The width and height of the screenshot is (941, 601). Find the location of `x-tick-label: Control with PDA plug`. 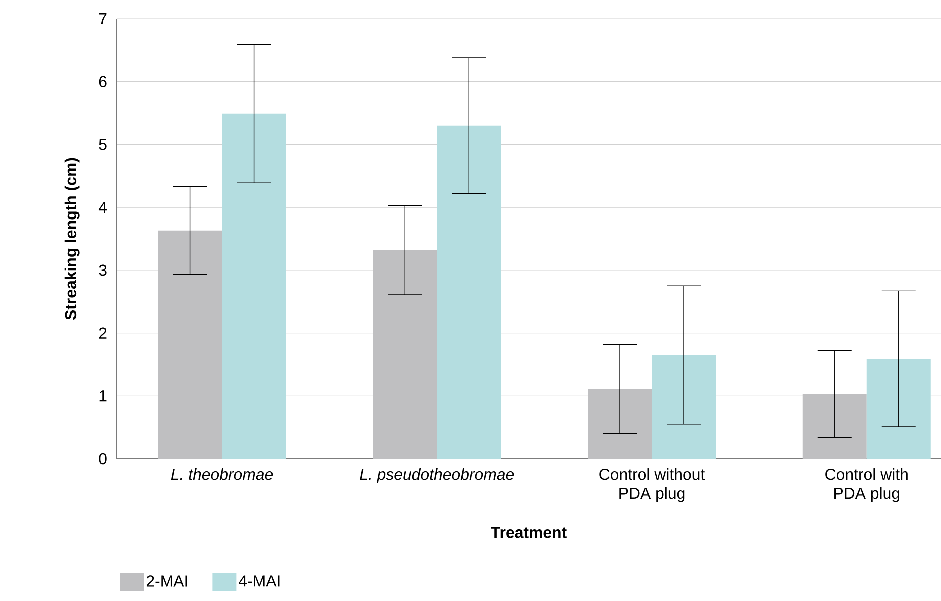

x-tick-label: Control with PDA plug is located at coordinates (867, 485).